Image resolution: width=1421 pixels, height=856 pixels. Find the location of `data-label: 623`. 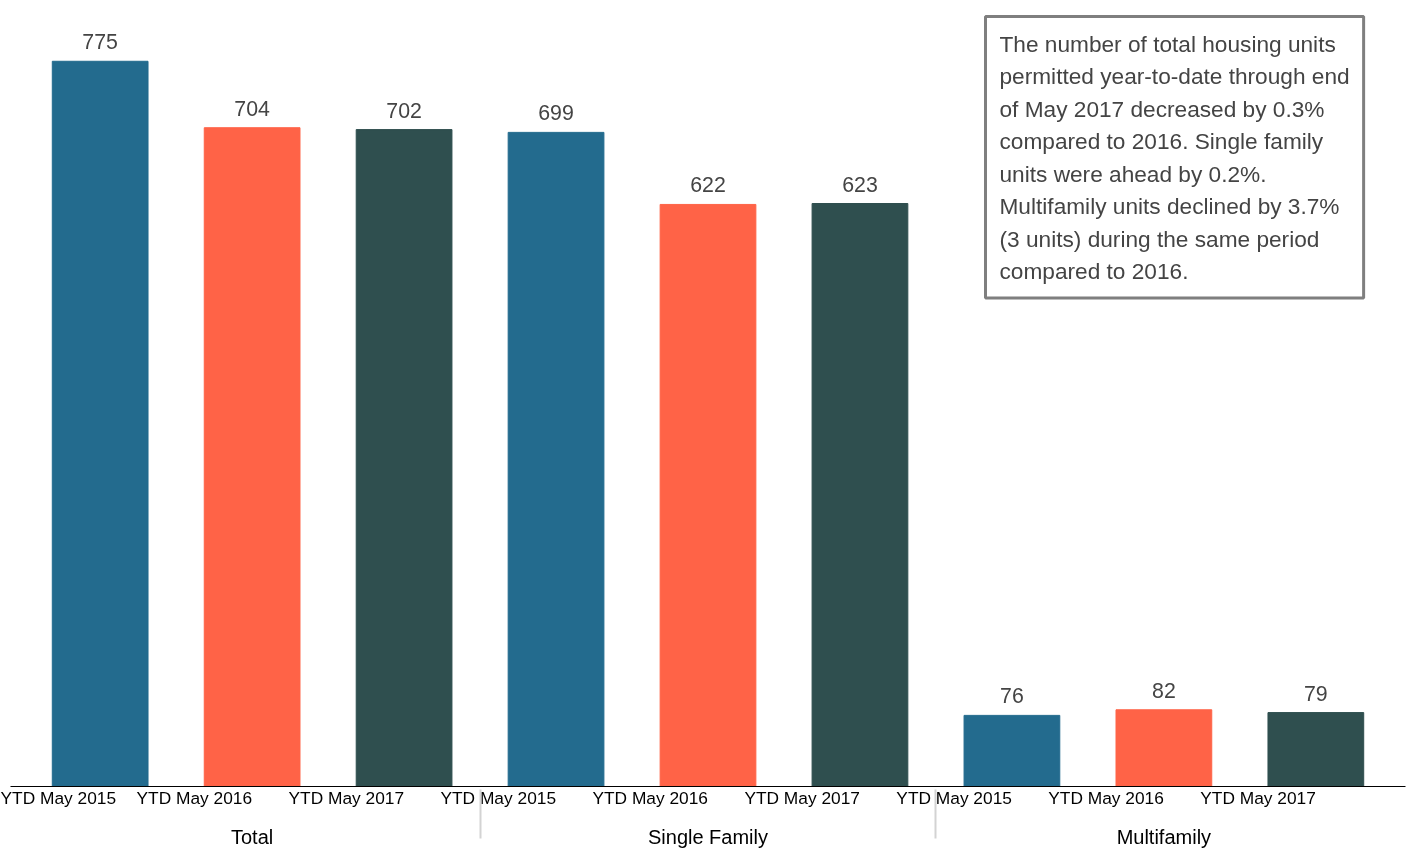

data-label: 623 is located at coordinates (860, 184).